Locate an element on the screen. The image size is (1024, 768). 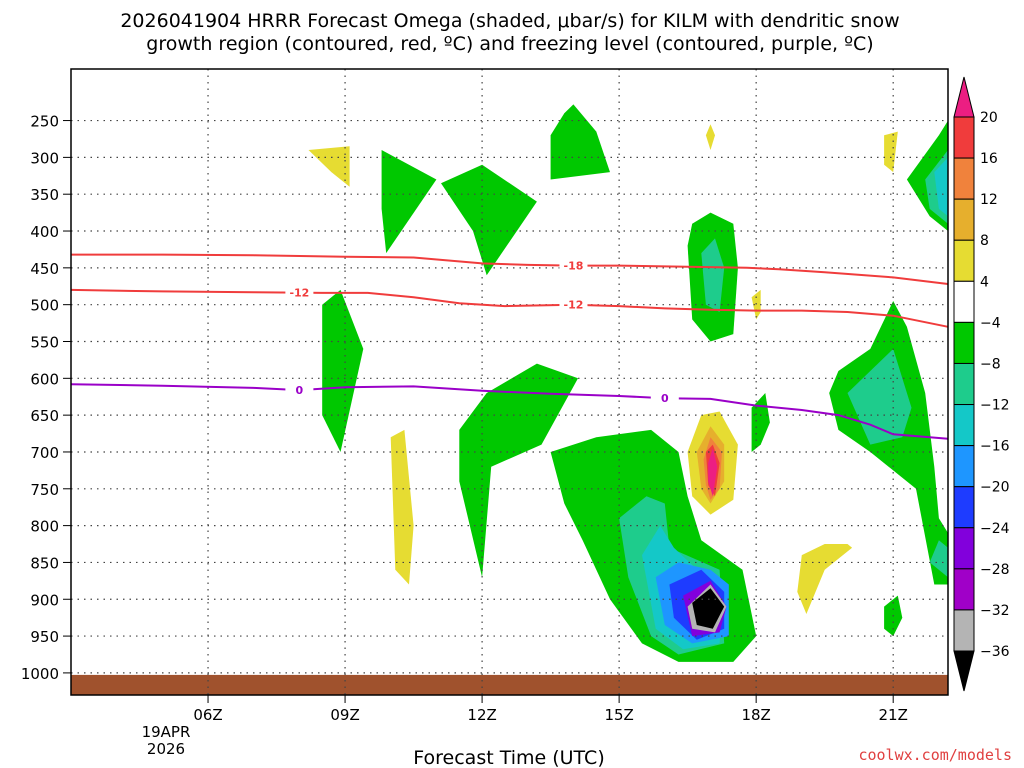
contour-label-2-1: 0 is located at coordinates (665, 398).